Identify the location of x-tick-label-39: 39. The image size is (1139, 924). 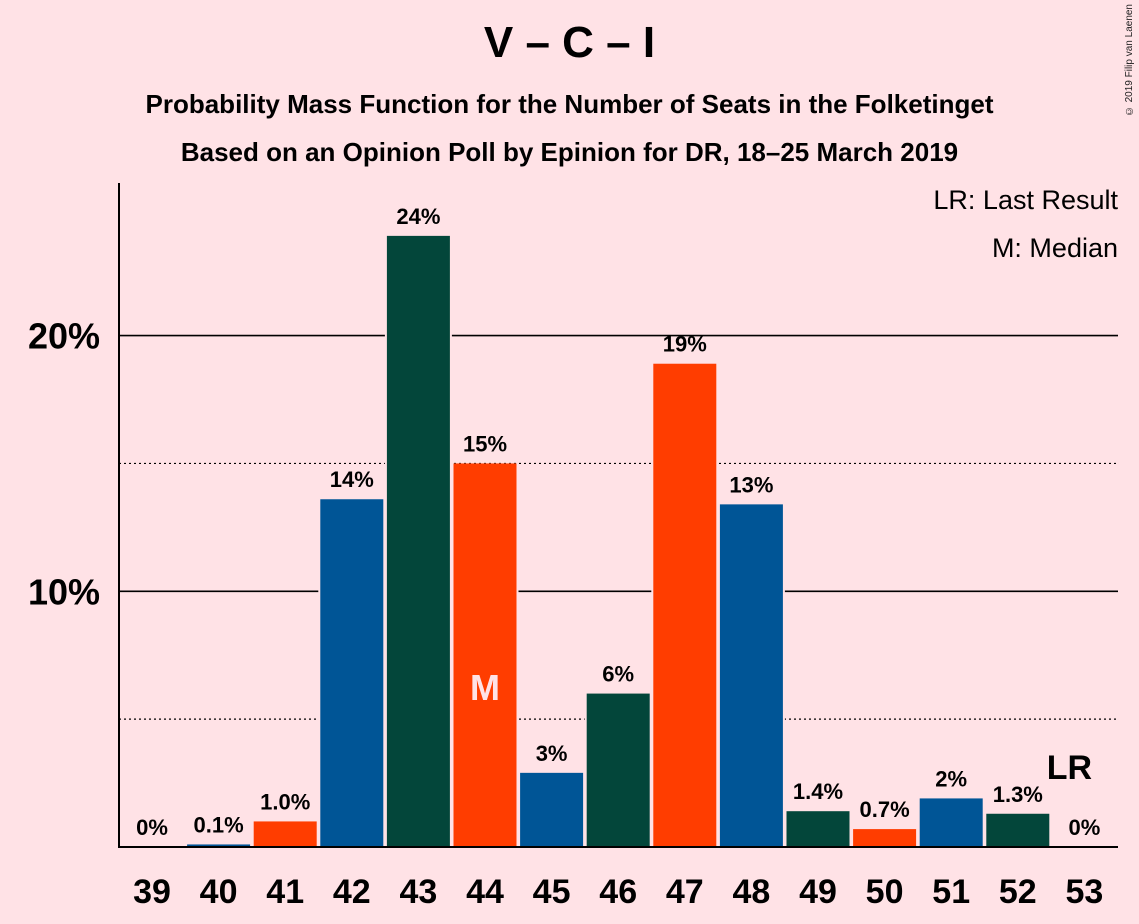
(152, 892).